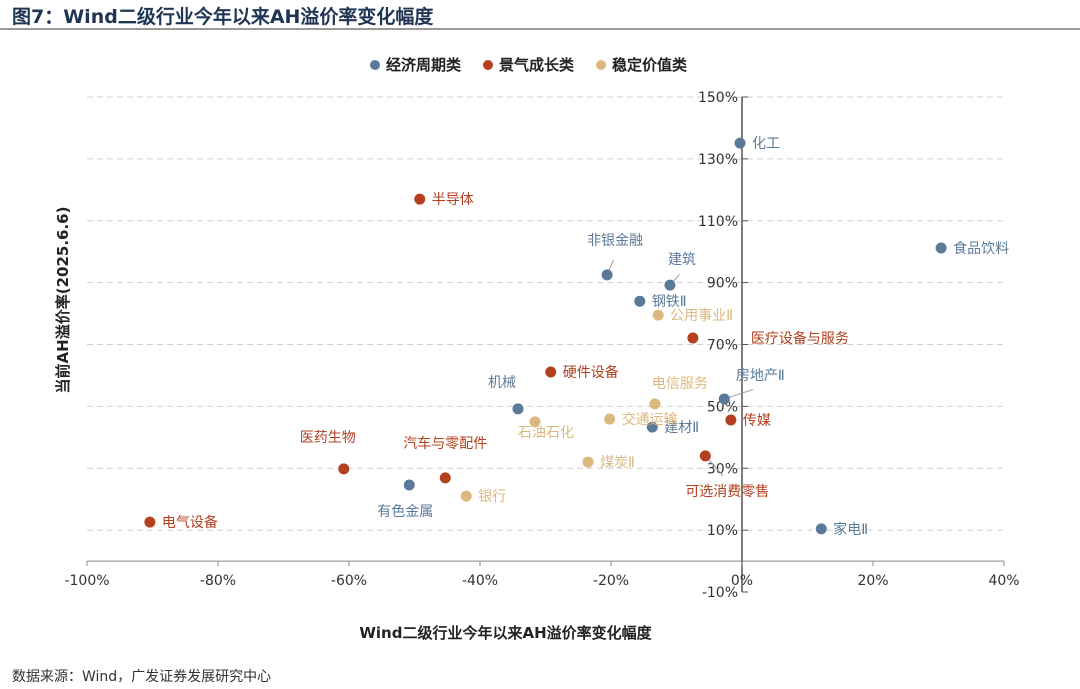  Describe the element at coordinates (682, 260) in the screenshot. I see `point-label: 建筑` at that location.